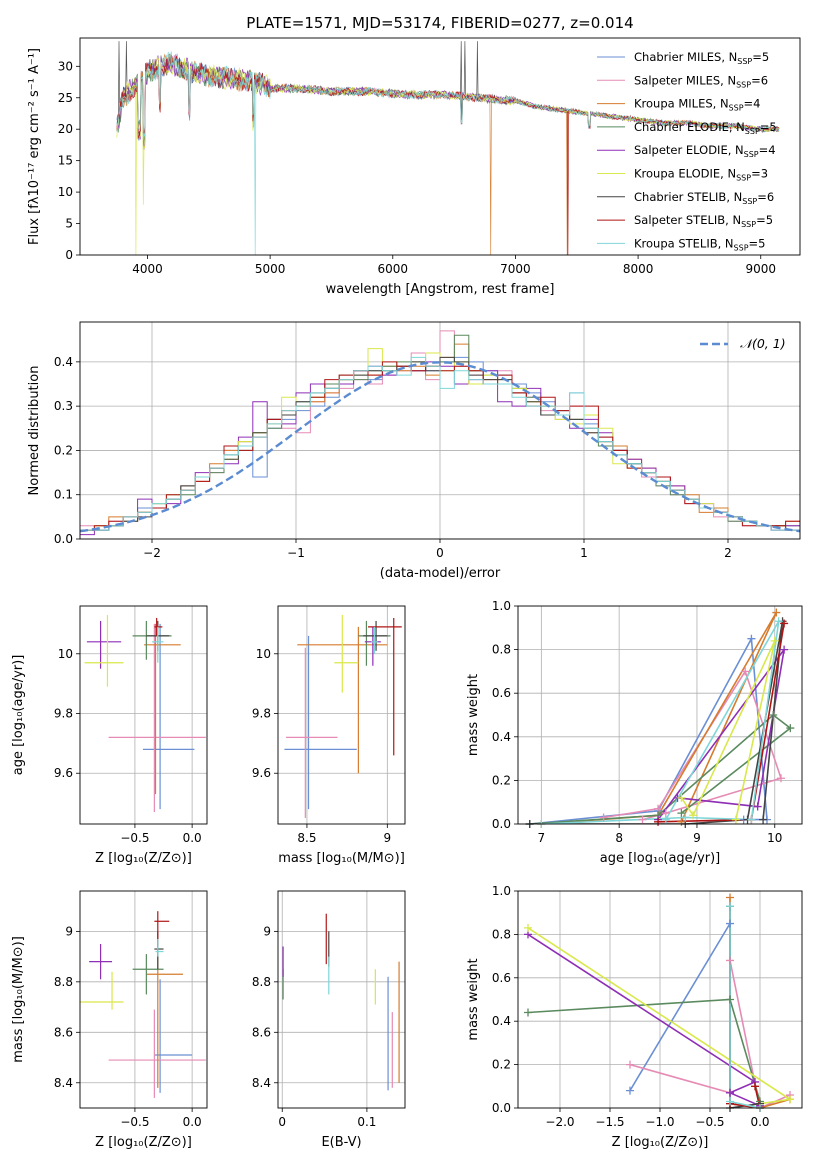 This screenshot has height=1170, width=819. What do you see at coordinates (515, 269) in the screenshot?
I see `x-tick-label: 7000` at bounding box center [515, 269].